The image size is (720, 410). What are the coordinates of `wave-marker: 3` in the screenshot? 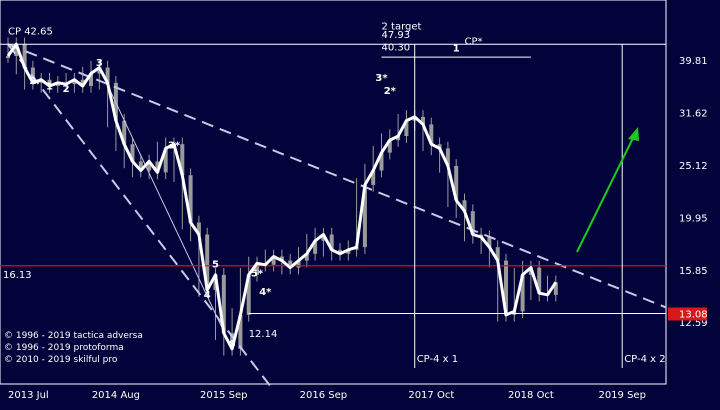 It's located at (99, 63).